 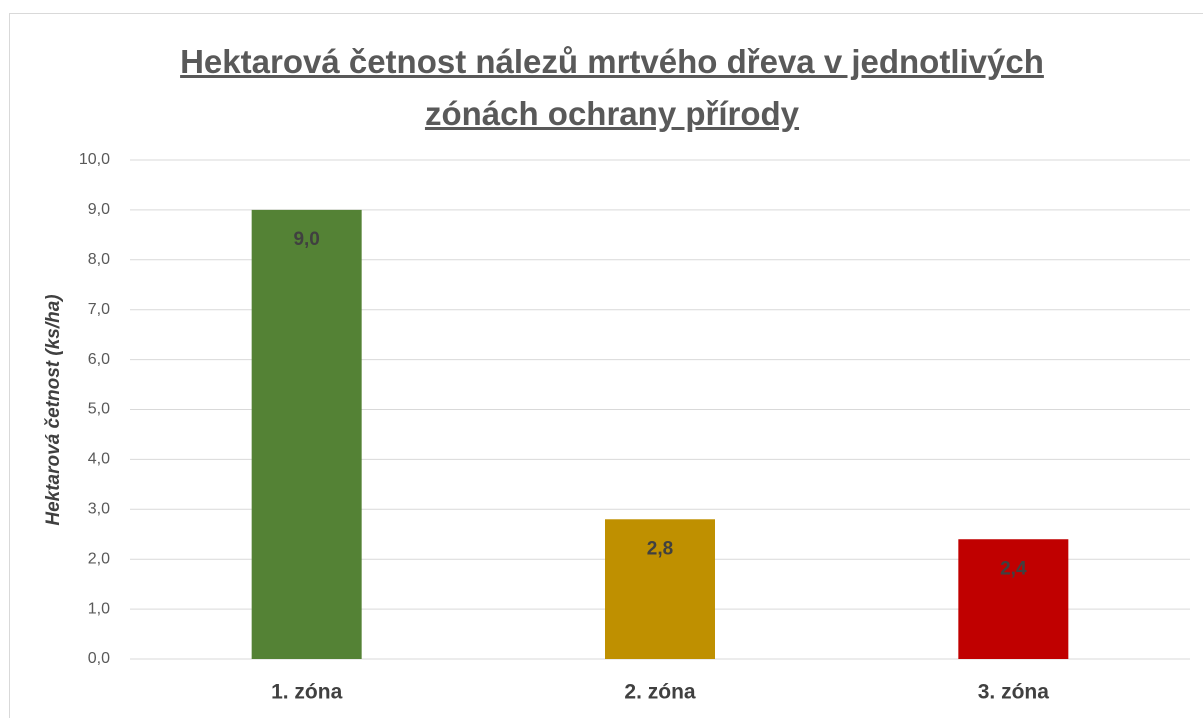 What do you see at coordinates (1013, 568) in the screenshot?
I see `data-label: 2,4` at bounding box center [1013, 568].